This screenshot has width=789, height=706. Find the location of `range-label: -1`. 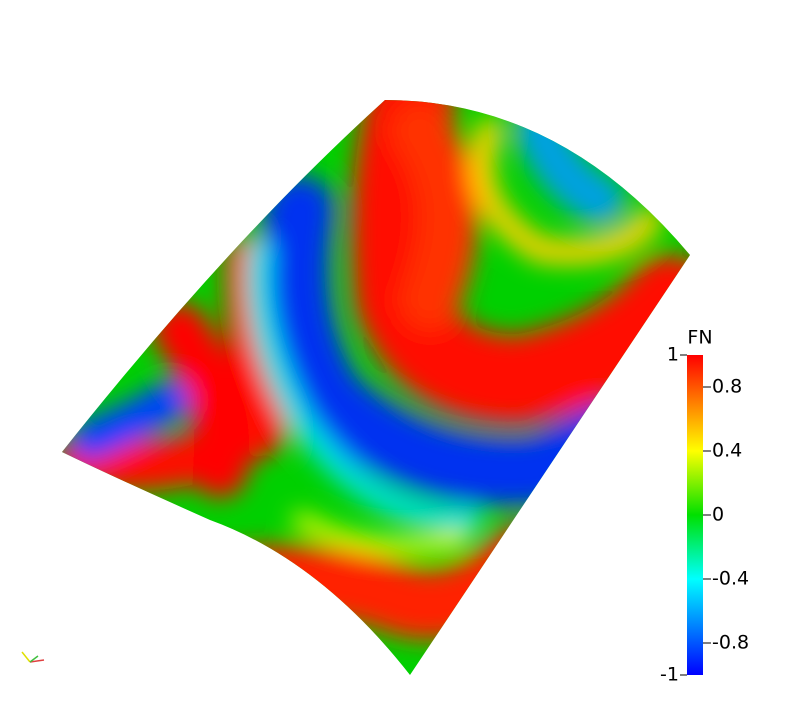

range-label: -1 is located at coordinates (669, 675).